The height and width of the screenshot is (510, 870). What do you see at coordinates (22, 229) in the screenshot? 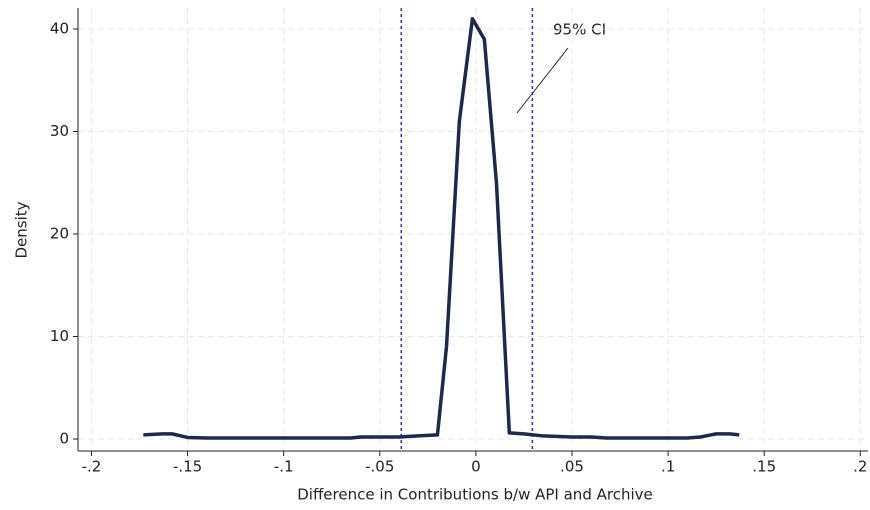
I see `y-axis-title: Density` at bounding box center [22, 229].